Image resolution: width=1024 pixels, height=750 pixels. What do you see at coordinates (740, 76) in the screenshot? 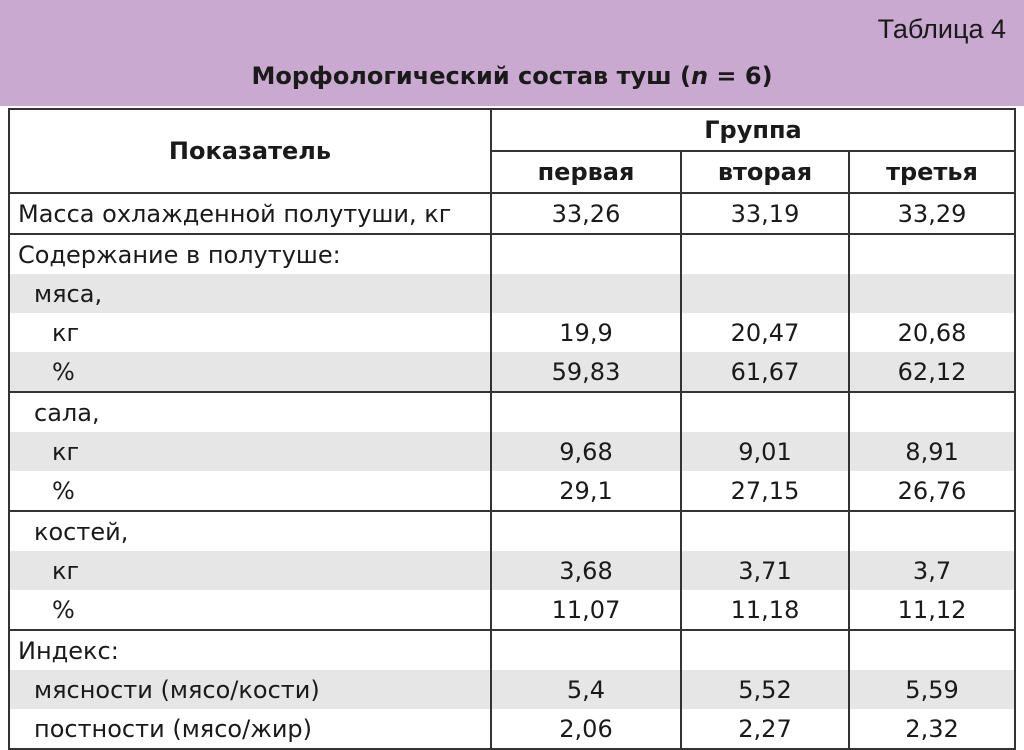
I see `title-text: = 6)` at bounding box center [740, 76].